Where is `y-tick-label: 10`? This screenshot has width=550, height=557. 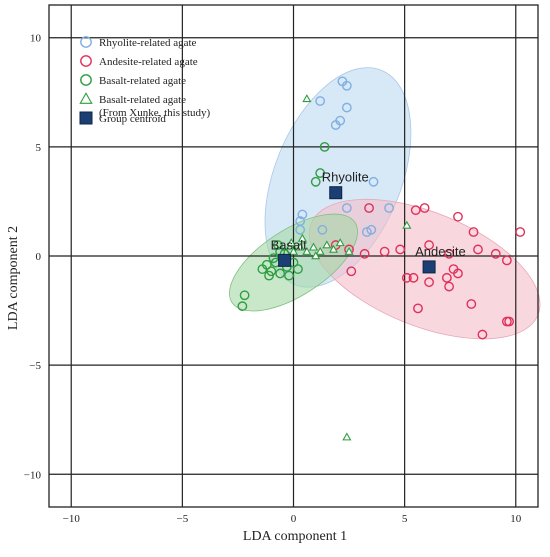 y-tick-label: 10 is located at coordinates (36, 39).